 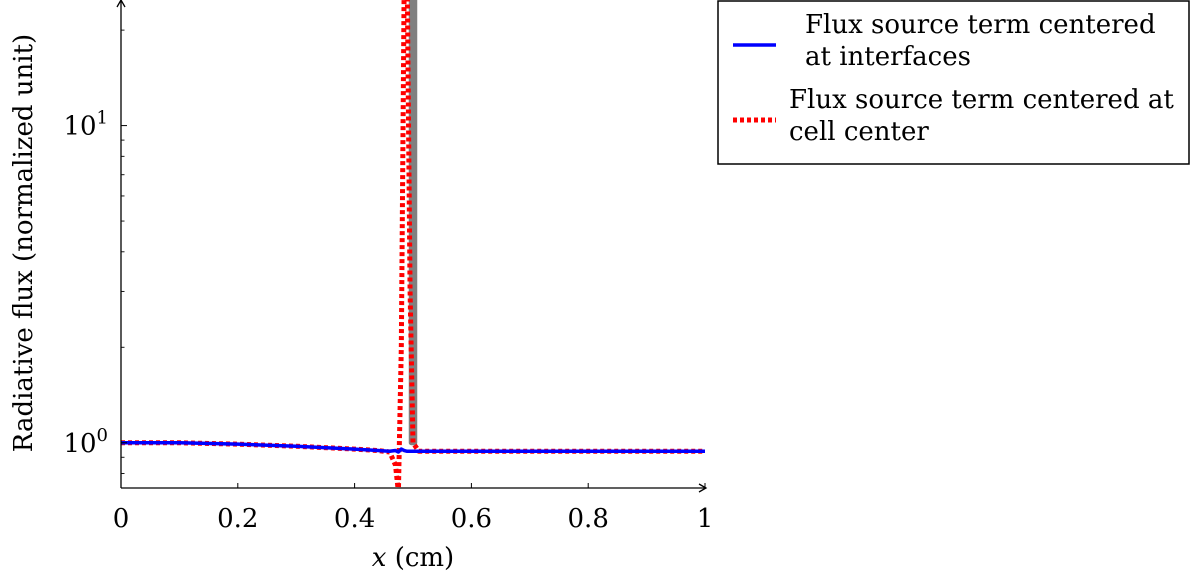 I want to click on y-tick-label-1: 10¹, so click(x=85, y=125).